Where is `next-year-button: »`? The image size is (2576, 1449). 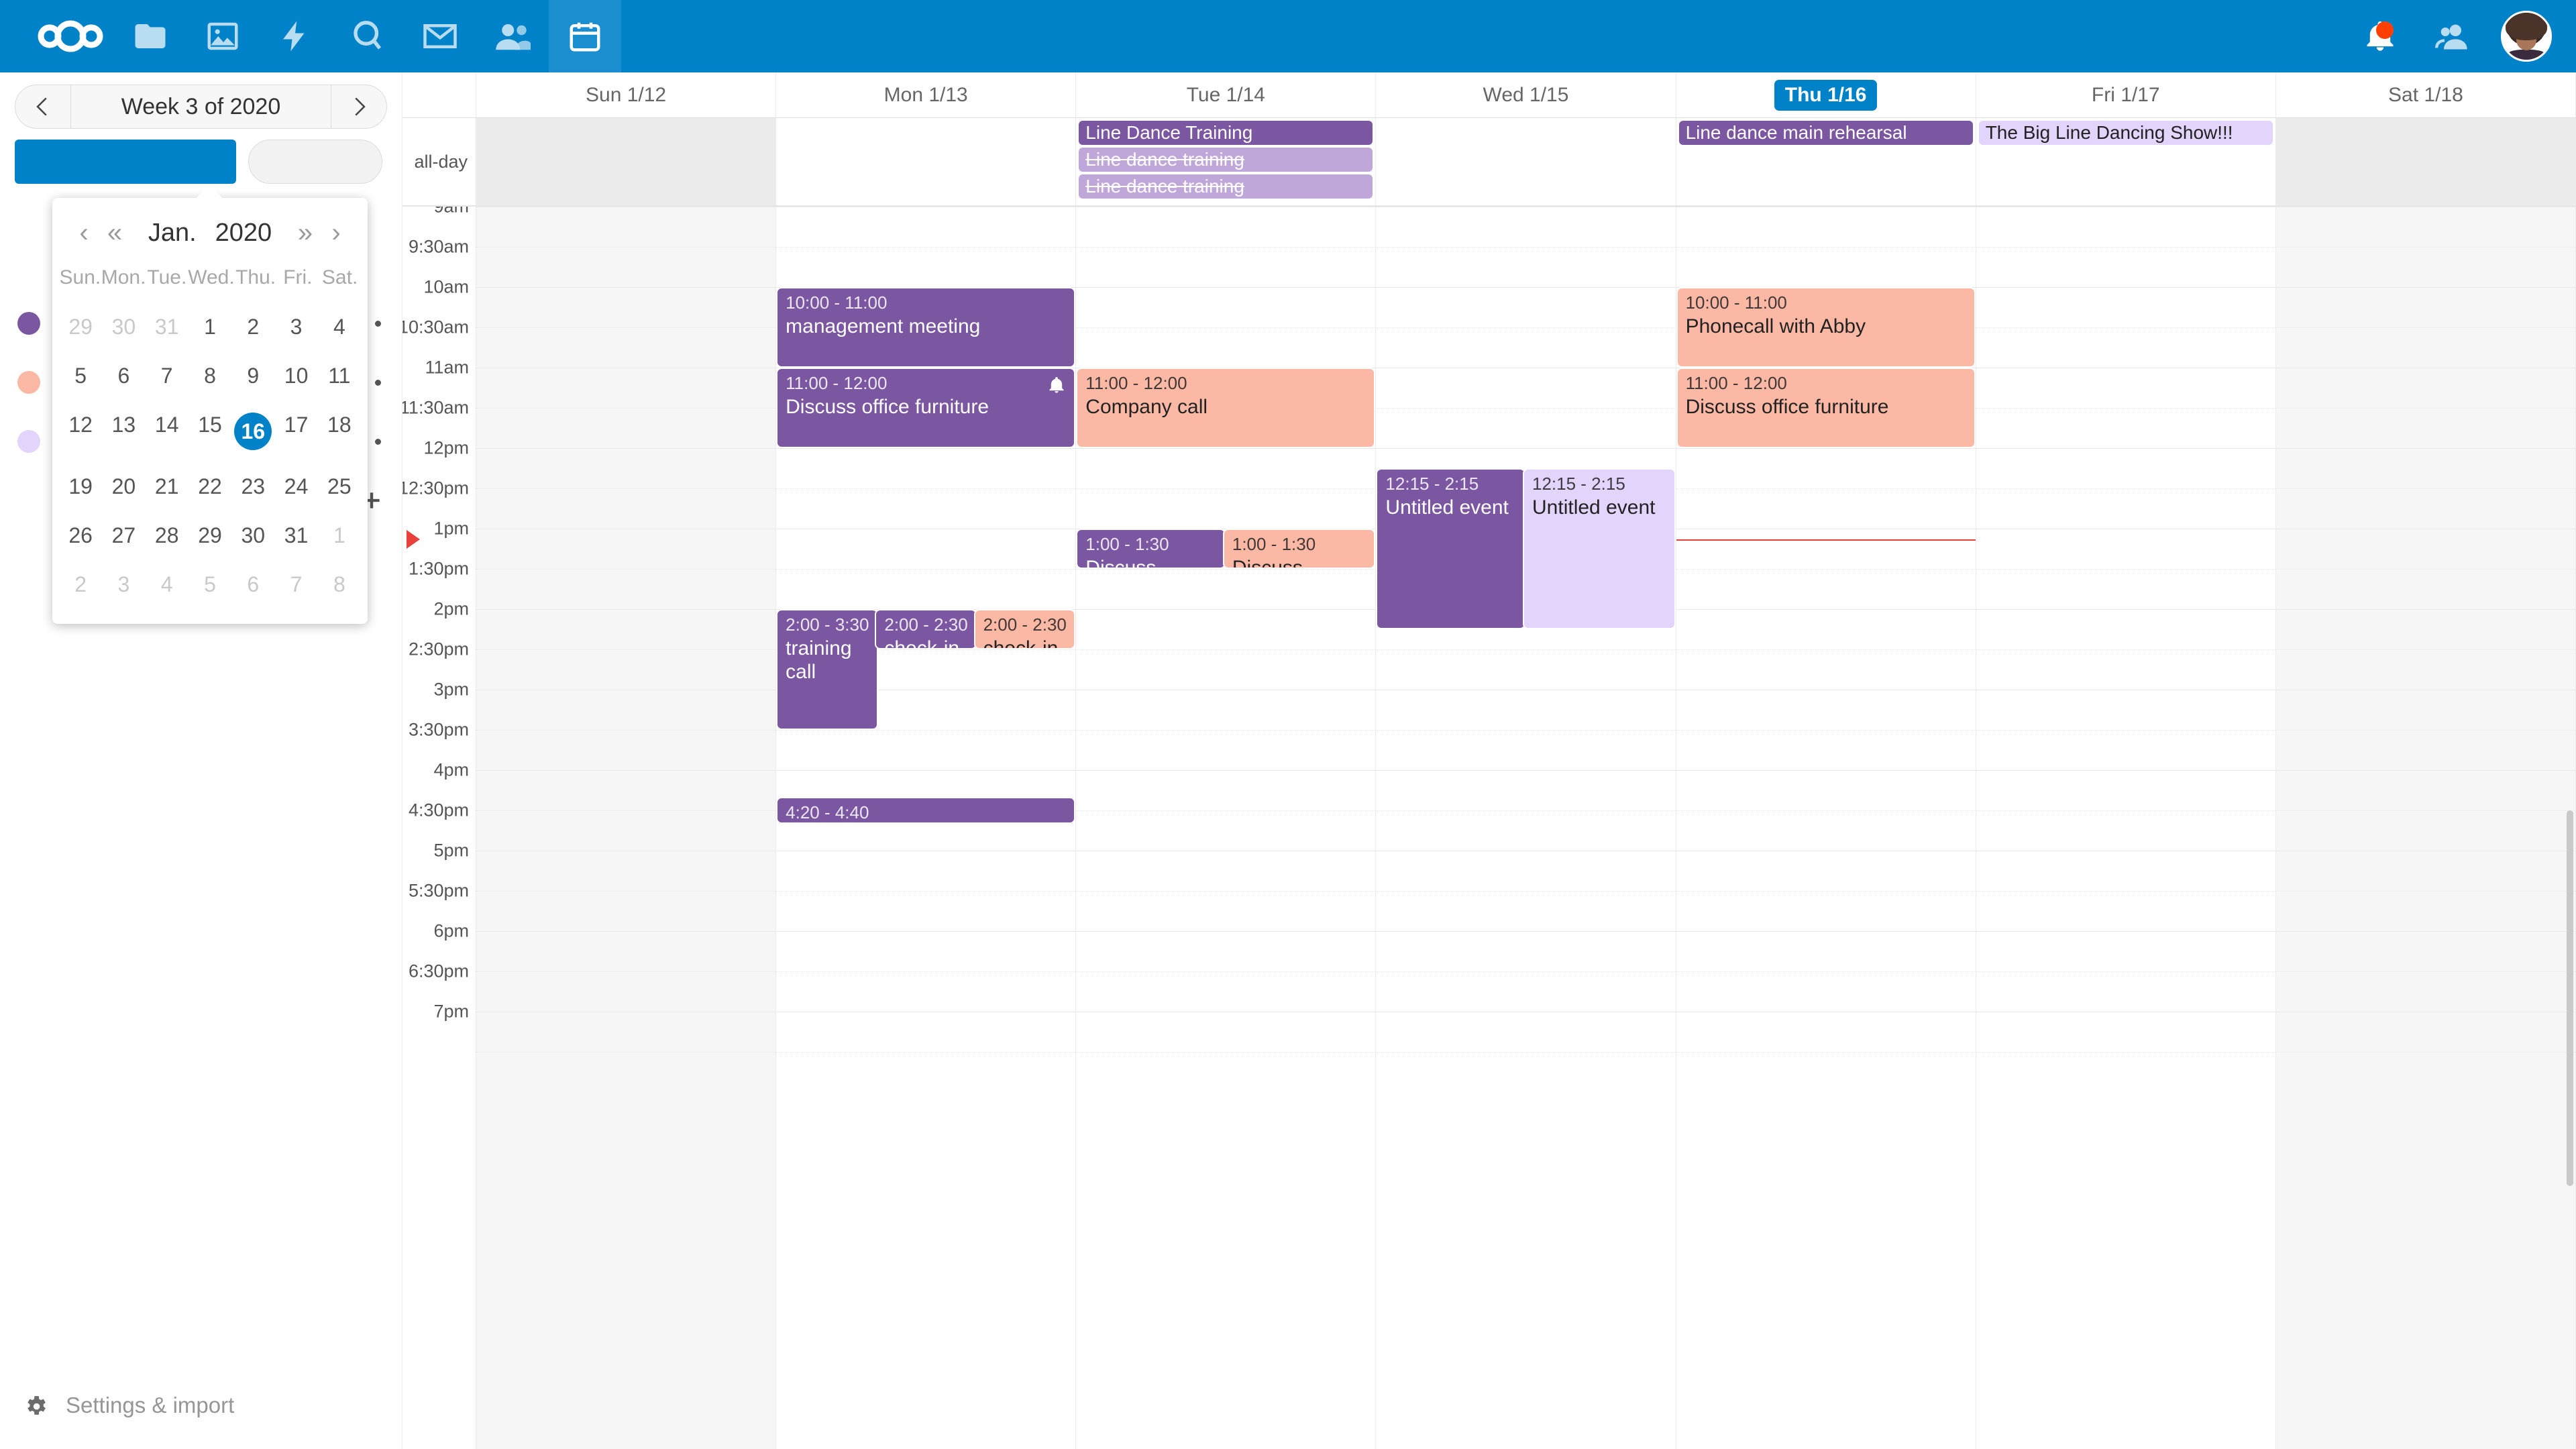 next-year-button: » is located at coordinates (305, 232).